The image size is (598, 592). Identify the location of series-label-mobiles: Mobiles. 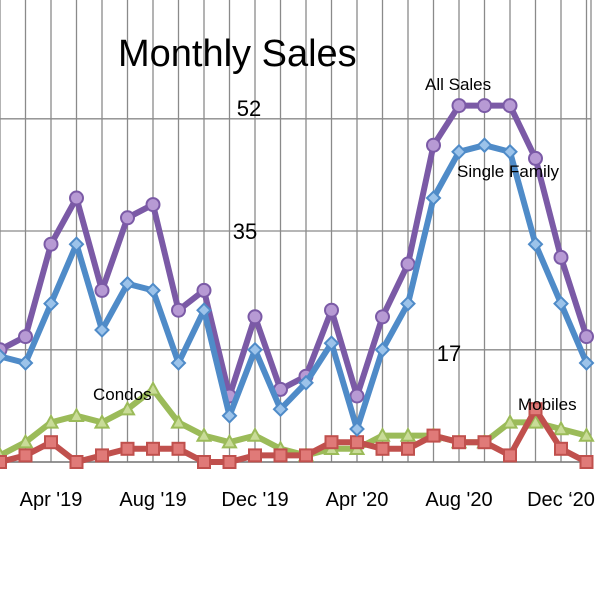
(547, 404).